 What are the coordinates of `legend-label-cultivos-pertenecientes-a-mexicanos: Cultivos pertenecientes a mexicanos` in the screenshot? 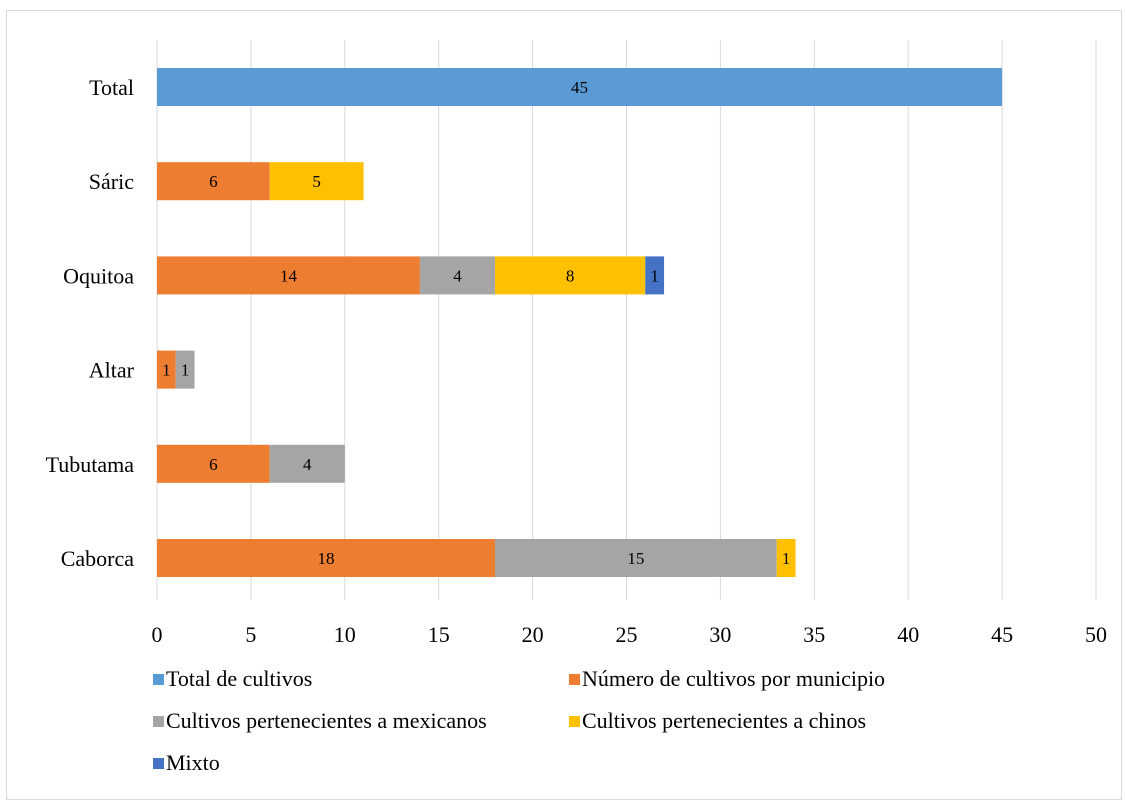 It's located at (326, 720).